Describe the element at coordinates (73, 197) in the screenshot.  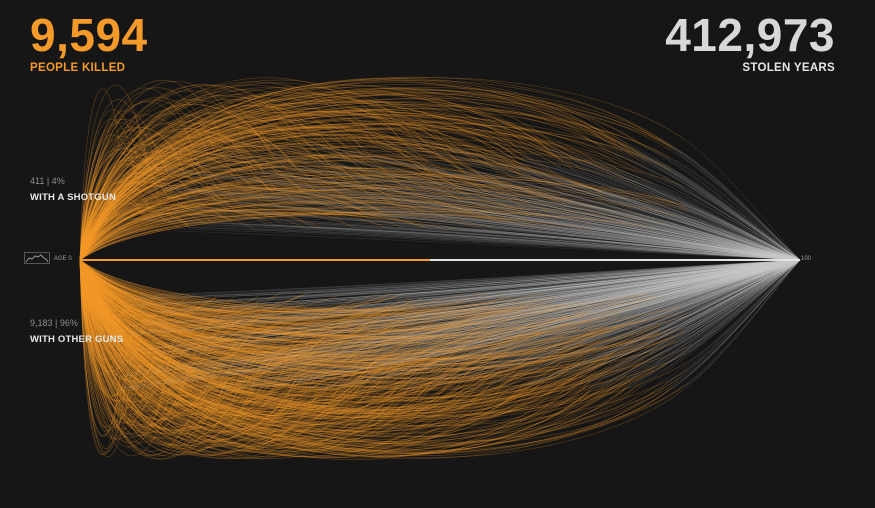
I see `shotgun-name: WITH A SHOTGUN` at that location.